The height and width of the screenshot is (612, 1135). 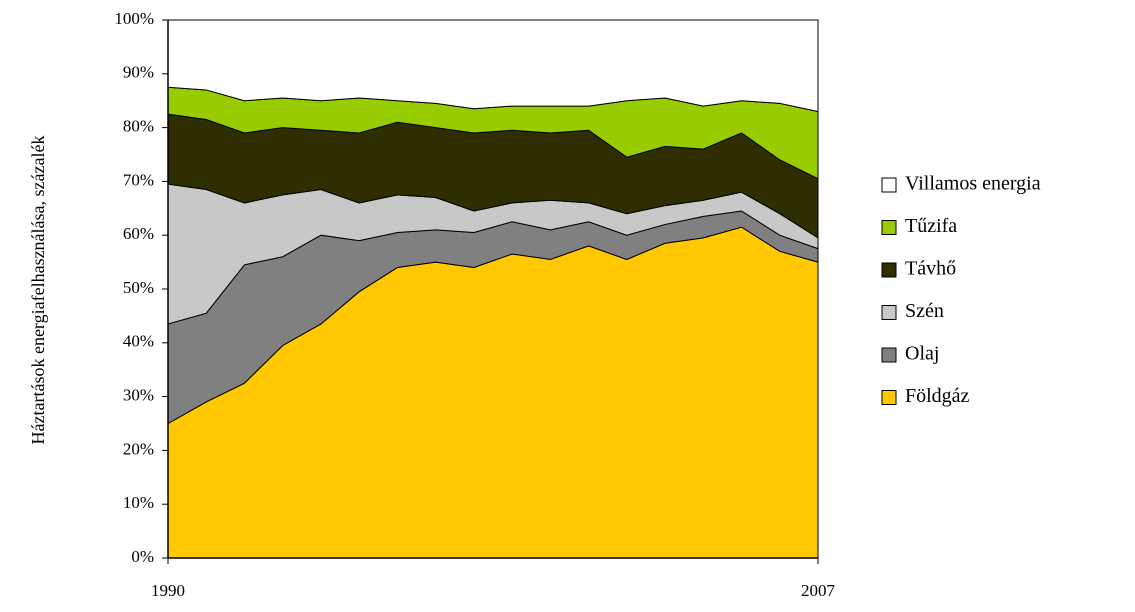 What do you see at coordinates (142, 556) in the screenshot?
I see `y-tick-label: 0%` at bounding box center [142, 556].